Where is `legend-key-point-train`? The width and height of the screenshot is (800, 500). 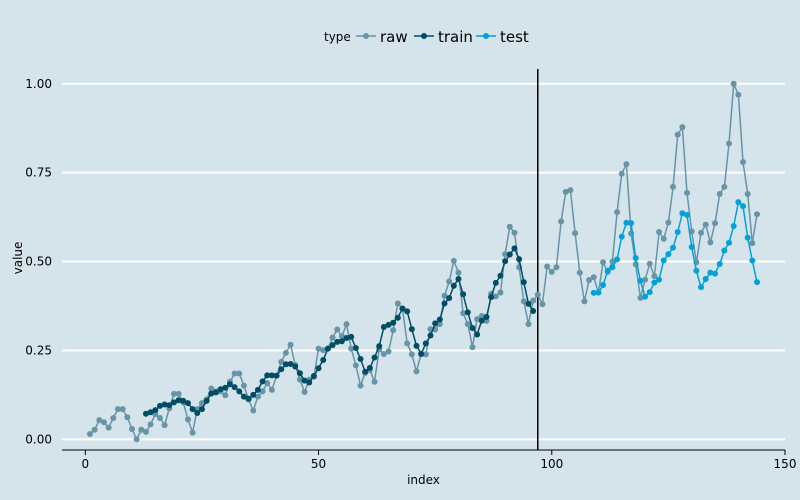 legend-key-point-train is located at coordinates (424, 36).